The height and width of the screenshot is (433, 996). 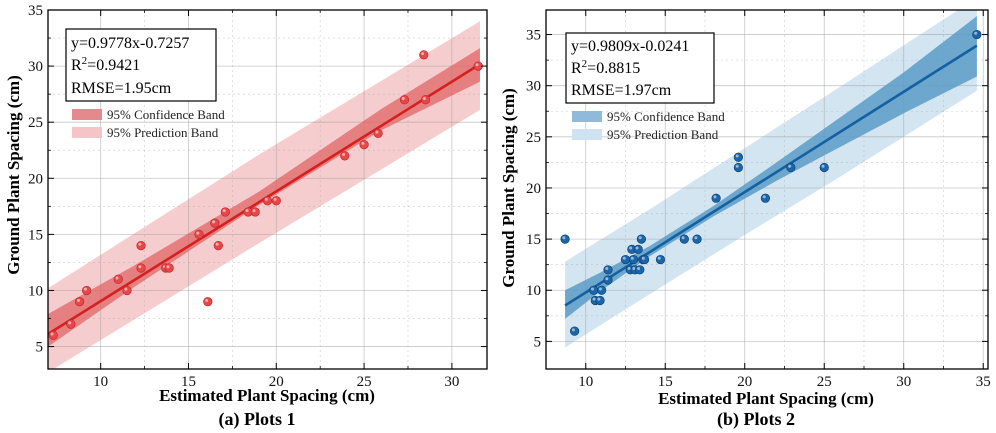 What do you see at coordinates (630, 46) in the screenshot?
I see `equation-text: y=0.9809x-0.0241` at bounding box center [630, 46].